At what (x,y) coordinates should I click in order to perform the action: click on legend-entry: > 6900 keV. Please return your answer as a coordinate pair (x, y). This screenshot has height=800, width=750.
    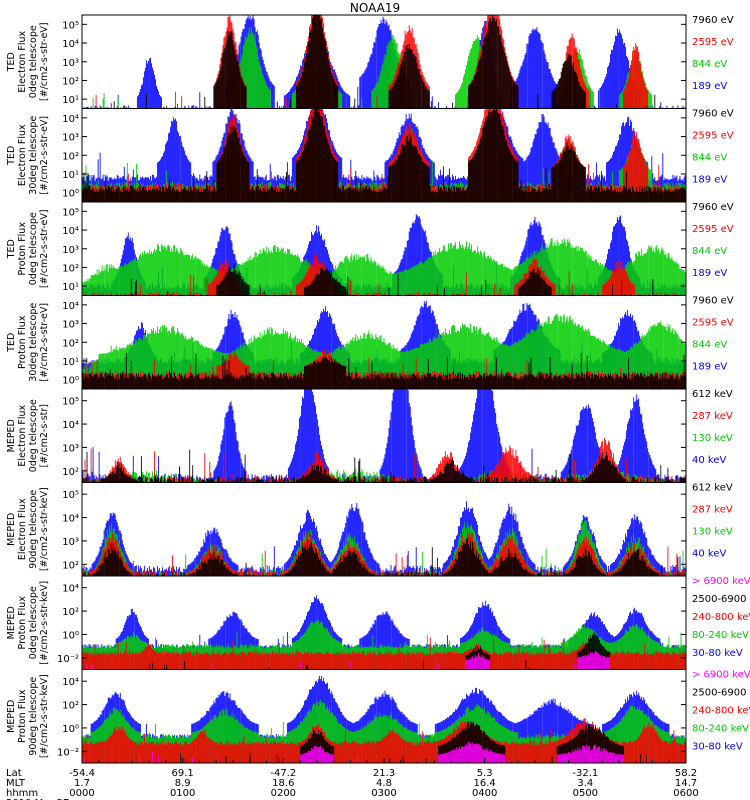
    Looking at the image, I should click on (721, 581).